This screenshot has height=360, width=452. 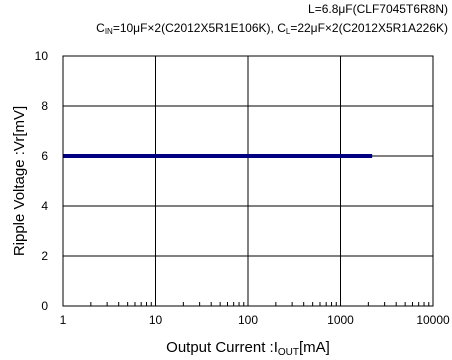 What do you see at coordinates (281, 28) in the screenshot?
I see `cl-symbol: C` at bounding box center [281, 28].